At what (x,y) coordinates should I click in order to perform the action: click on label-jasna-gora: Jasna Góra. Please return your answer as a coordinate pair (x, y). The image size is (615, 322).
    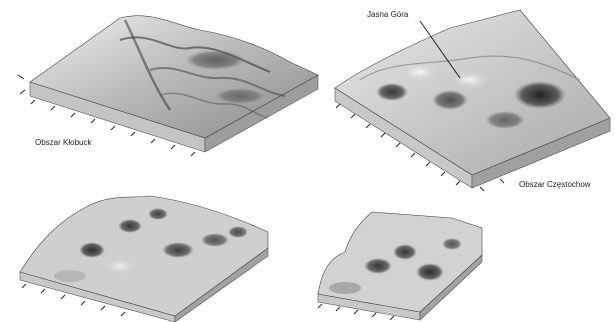
    Looking at the image, I should click on (388, 14).